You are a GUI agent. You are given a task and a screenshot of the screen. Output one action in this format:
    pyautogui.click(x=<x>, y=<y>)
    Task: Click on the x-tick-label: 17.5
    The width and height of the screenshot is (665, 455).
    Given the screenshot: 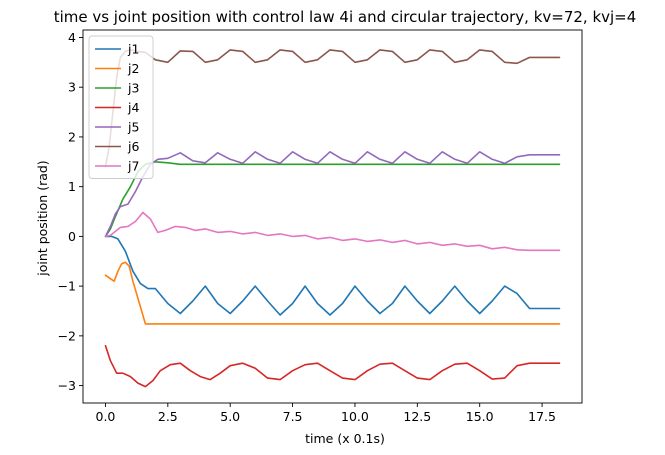 What is the action you would take?
    pyautogui.click(x=542, y=416)
    